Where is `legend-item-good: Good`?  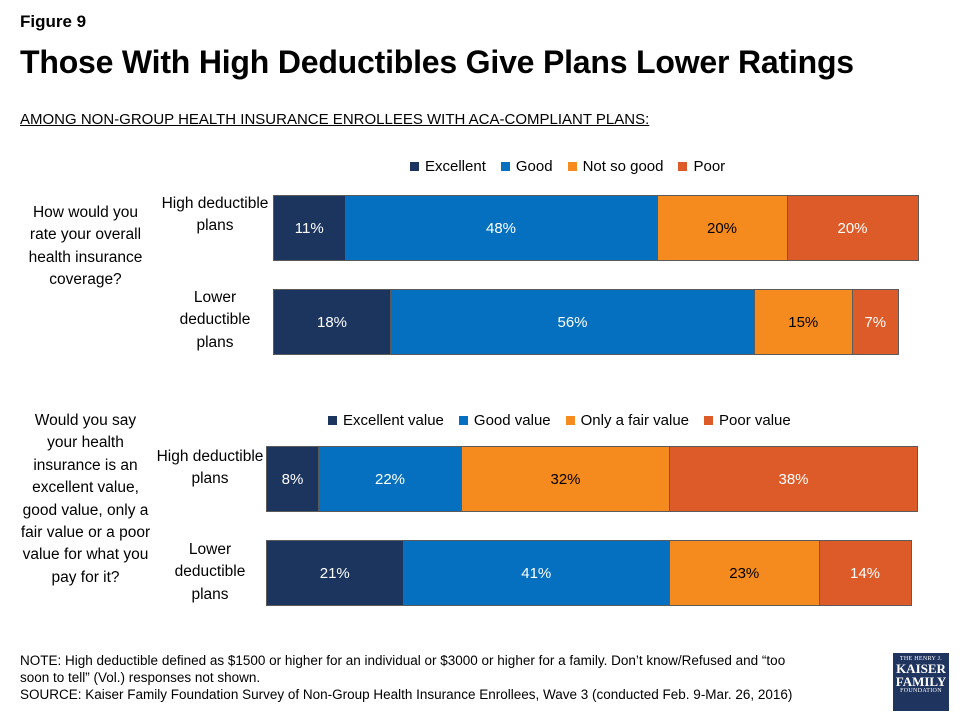 legend-item-good: Good is located at coordinates (526, 166).